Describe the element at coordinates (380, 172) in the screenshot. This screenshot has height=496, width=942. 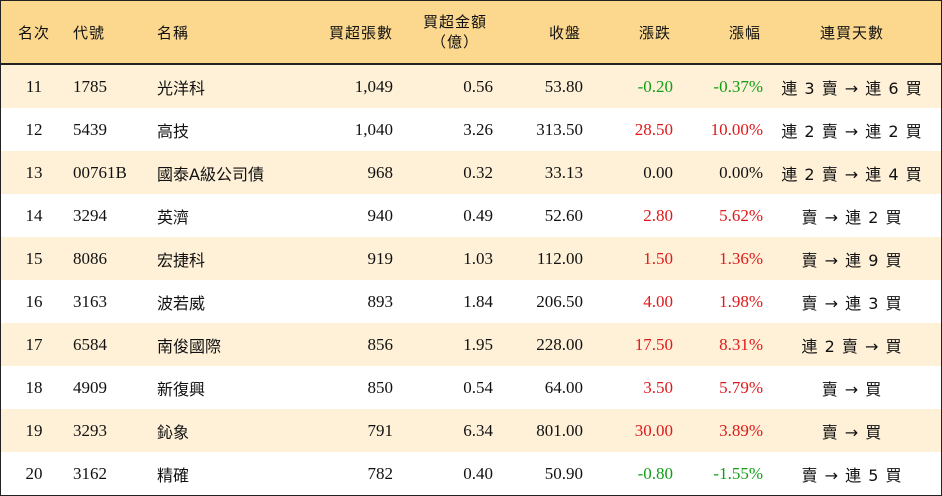
I see `volume-cell: 968` at that location.